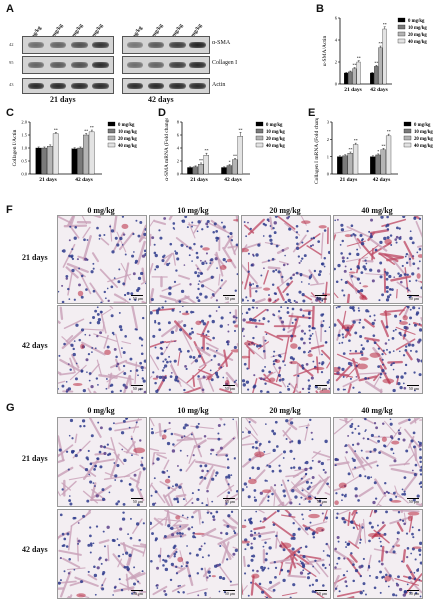 This screenshot has width=446, height=600. Describe the element at coordinates (161, 99) in the screenshot. I see `blot-group-label: 42 days` at that location.